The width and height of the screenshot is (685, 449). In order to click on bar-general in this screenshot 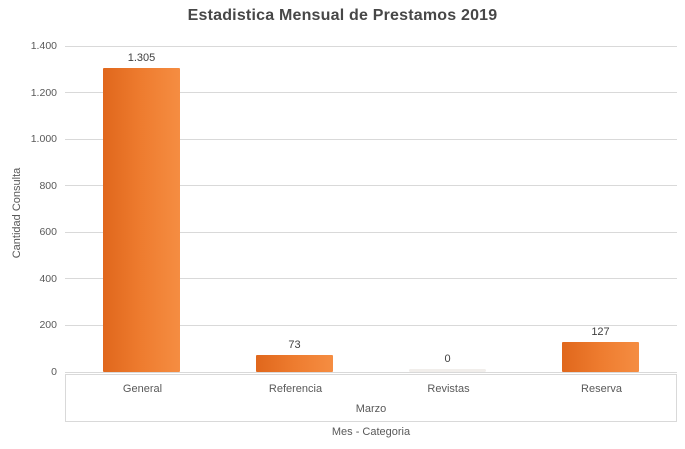, I will do `click(141, 220)`.